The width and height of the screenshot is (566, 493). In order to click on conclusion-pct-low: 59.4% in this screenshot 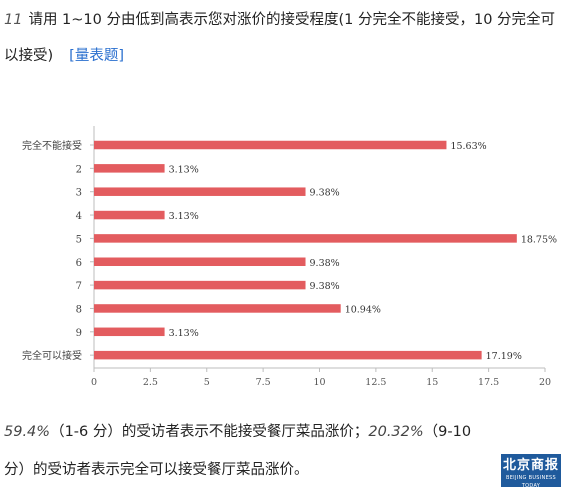, I will do `click(27, 432)`.